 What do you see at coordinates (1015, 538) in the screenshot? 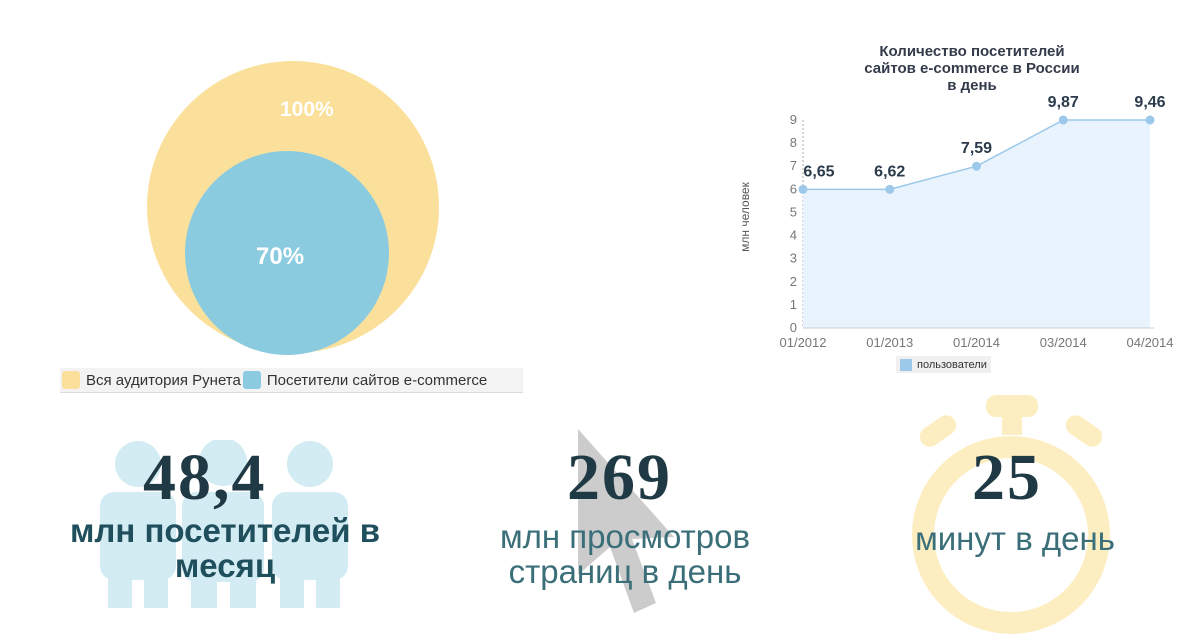
I see `minutes-caption: минут в день` at bounding box center [1015, 538].